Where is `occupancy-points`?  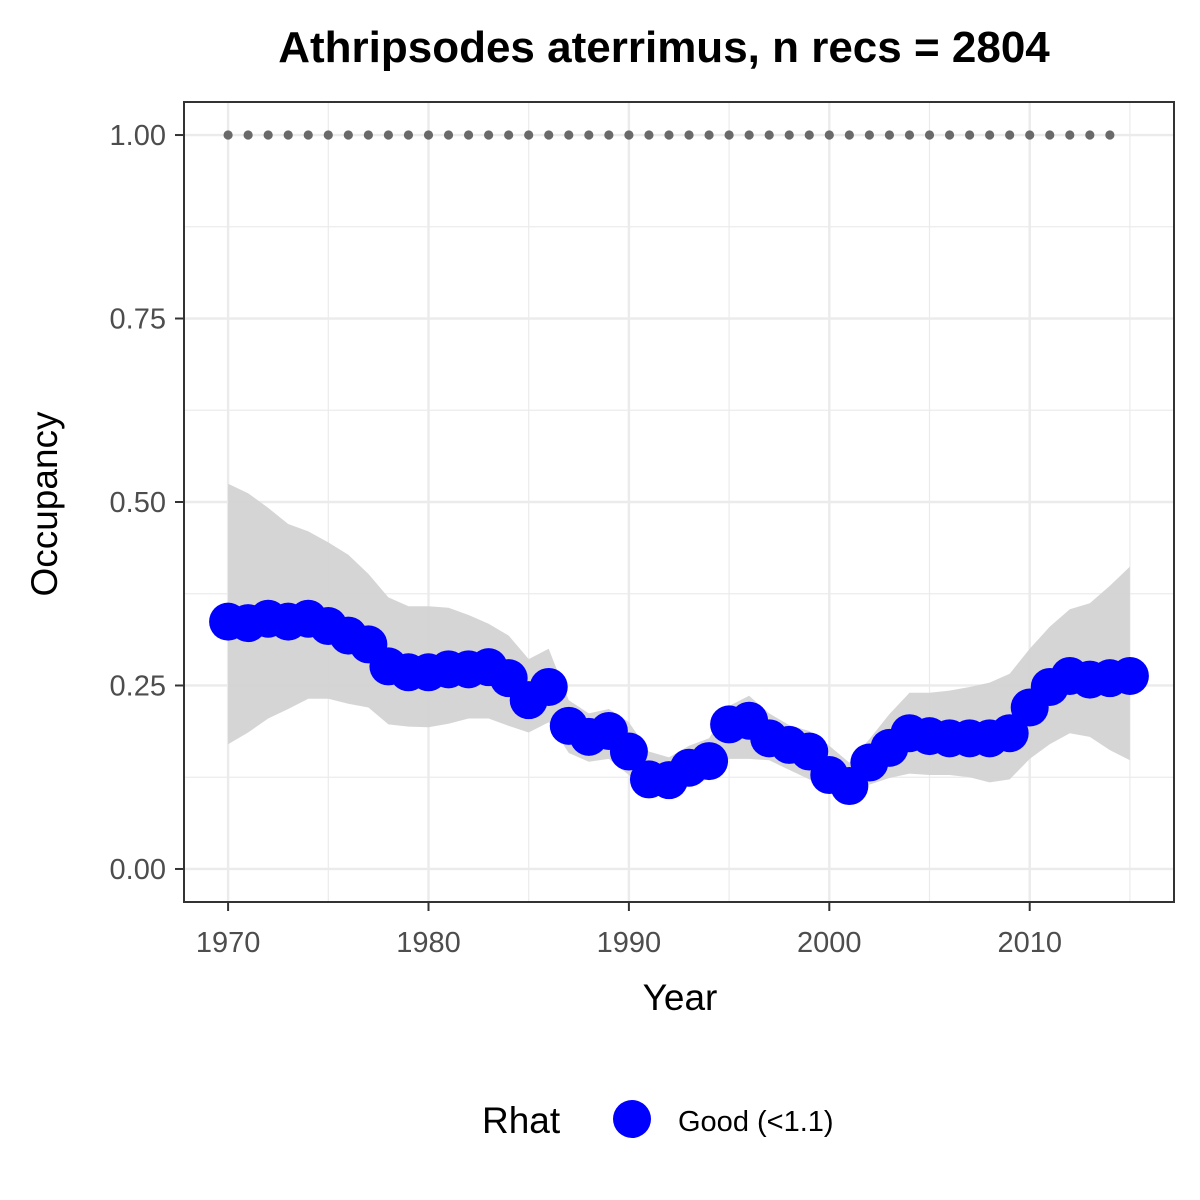
occupancy-points is located at coordinates (679, 702).